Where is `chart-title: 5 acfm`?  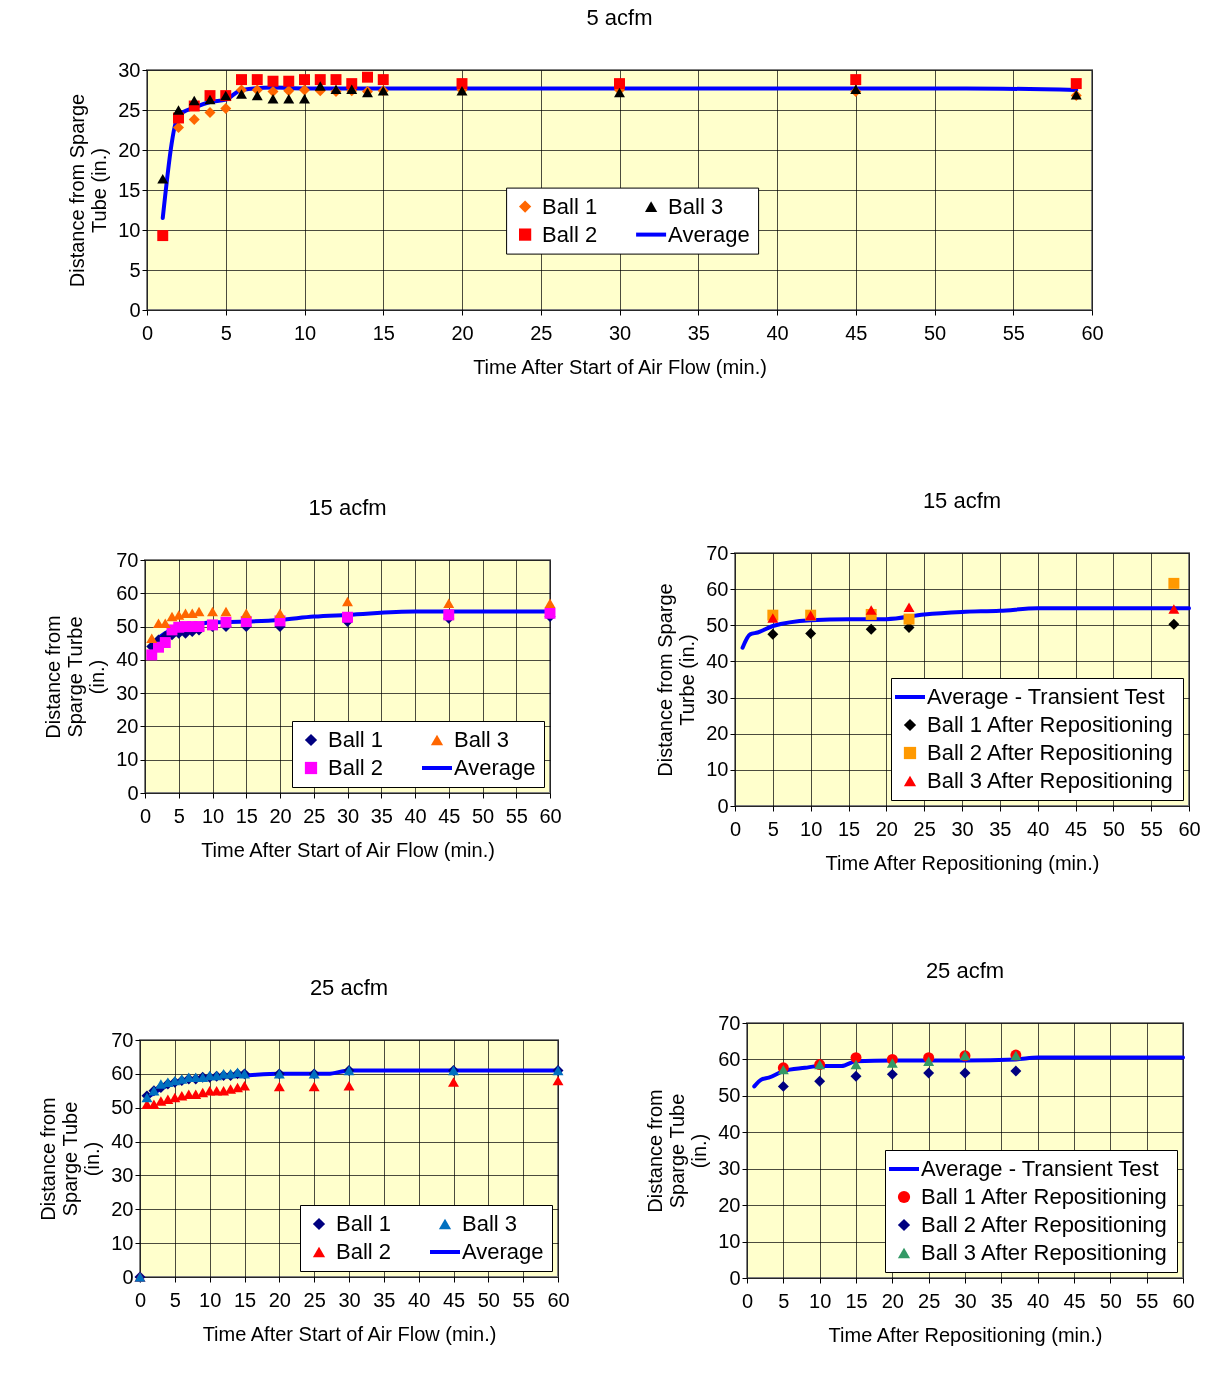 chart-title: 5 acfm is located at coordinates (619, 17).